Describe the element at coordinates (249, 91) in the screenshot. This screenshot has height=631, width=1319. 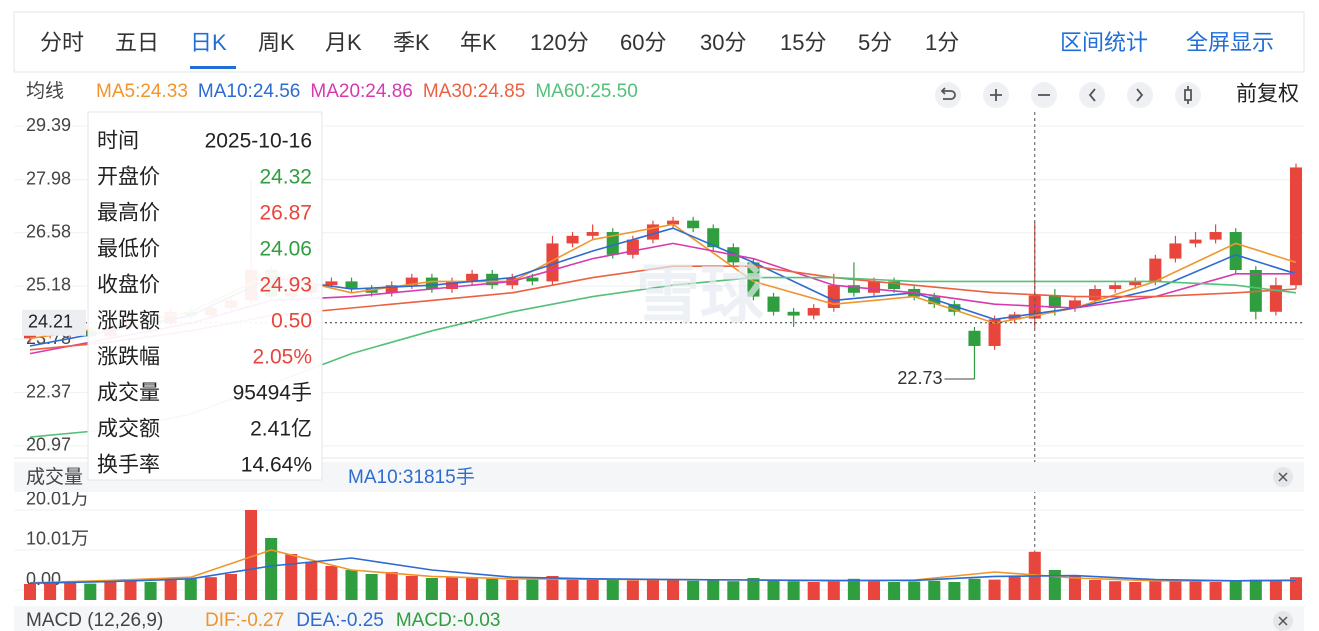
I see `legend-entry: MA10:24.56` at that location.